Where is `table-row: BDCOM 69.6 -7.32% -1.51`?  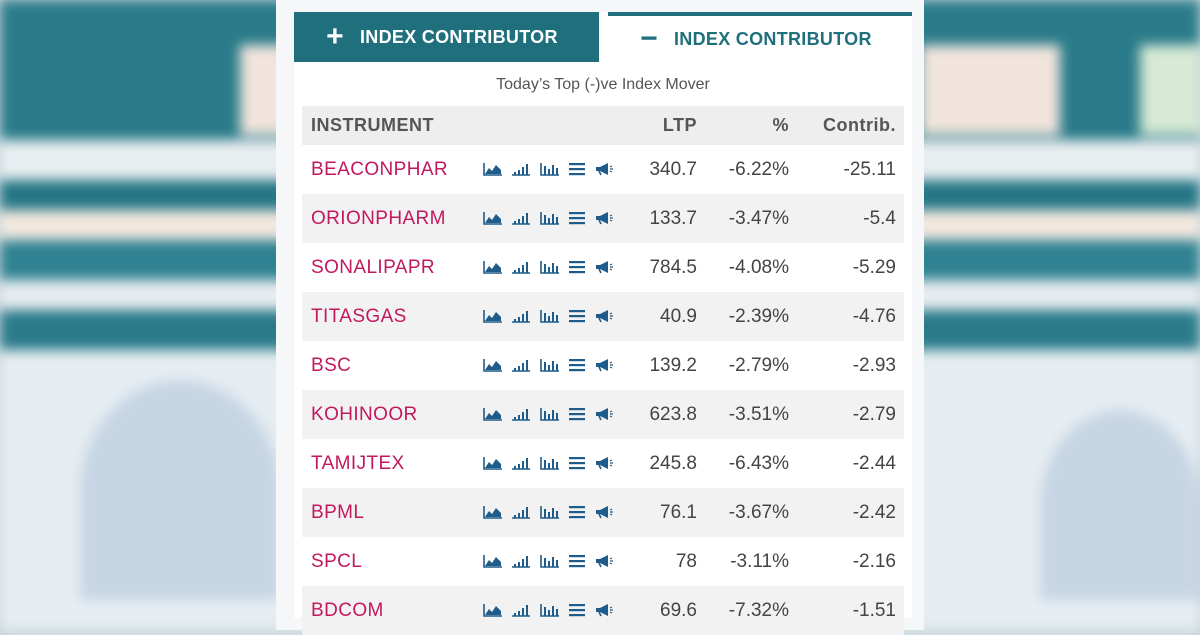 table-row: BDCOM 69.6 -7.32% -1.51 is located at coordinates (603, 610).